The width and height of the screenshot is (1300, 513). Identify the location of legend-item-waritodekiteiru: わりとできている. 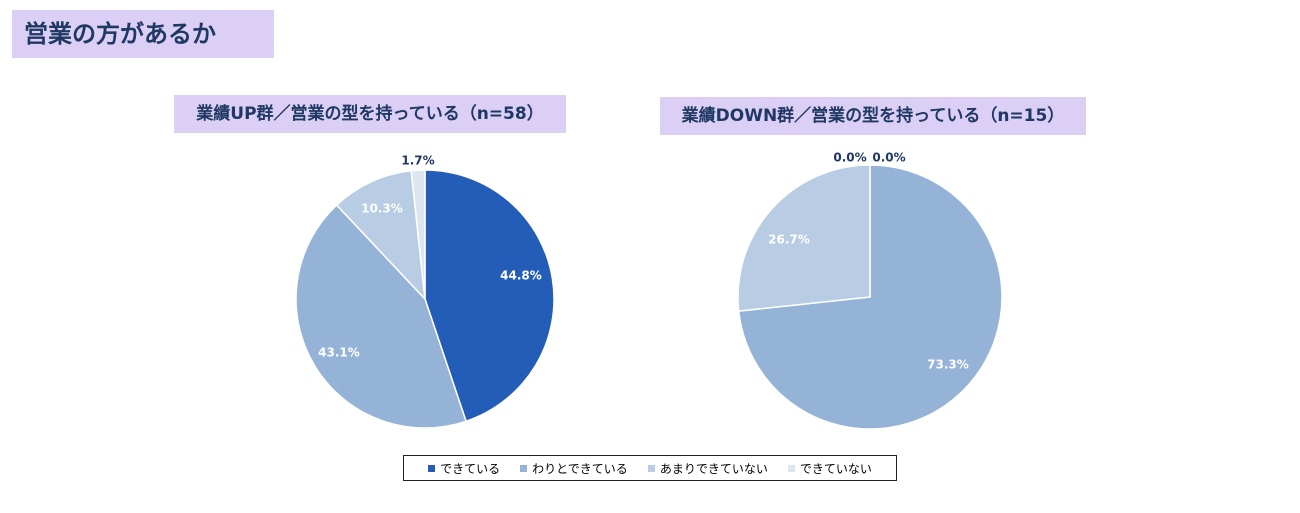
(574, 468).